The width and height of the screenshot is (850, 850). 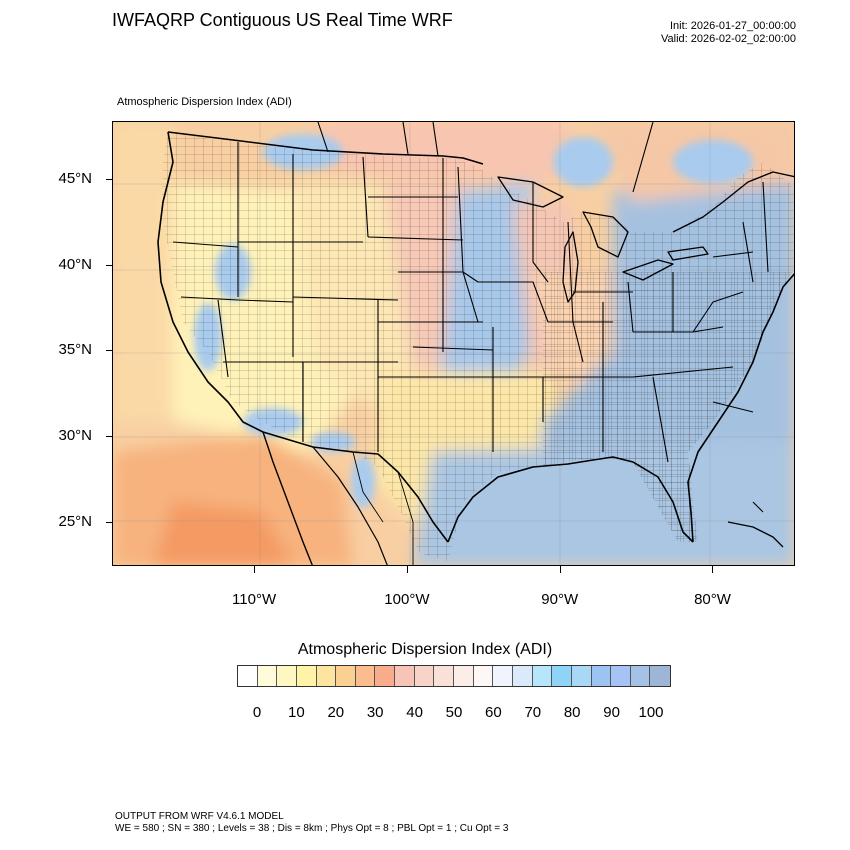 What do you see at coordinates (75, 264) in the screenshot?
I see `latitude-label: 40°N` at bounding box center [75, 264].